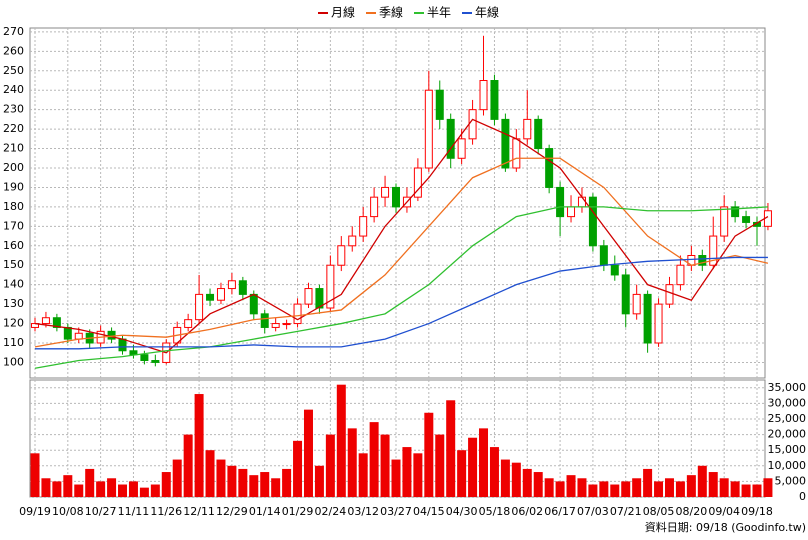 This screenshot has height=540, width=808. Describe the element at coordinates (13, 70) in the screenshot. I see `y-tick-label: 250` at that location.